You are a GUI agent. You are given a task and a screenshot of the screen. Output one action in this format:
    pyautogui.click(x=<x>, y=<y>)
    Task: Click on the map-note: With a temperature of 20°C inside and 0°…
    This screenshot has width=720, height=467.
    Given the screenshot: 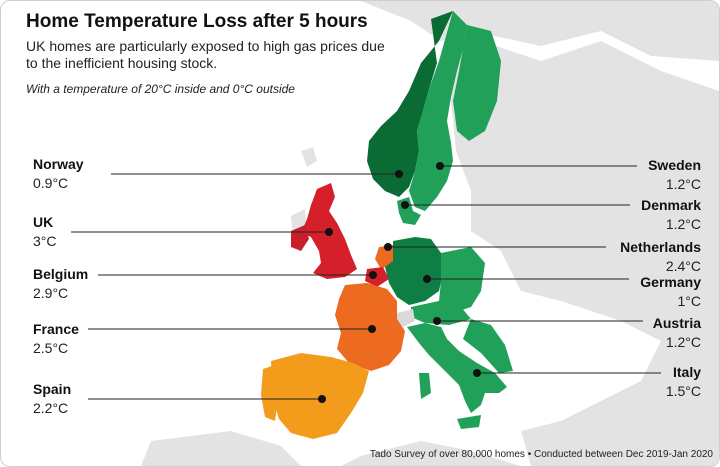 What is the action you would take?
    pyautogui.click(x=160, y=89)
    